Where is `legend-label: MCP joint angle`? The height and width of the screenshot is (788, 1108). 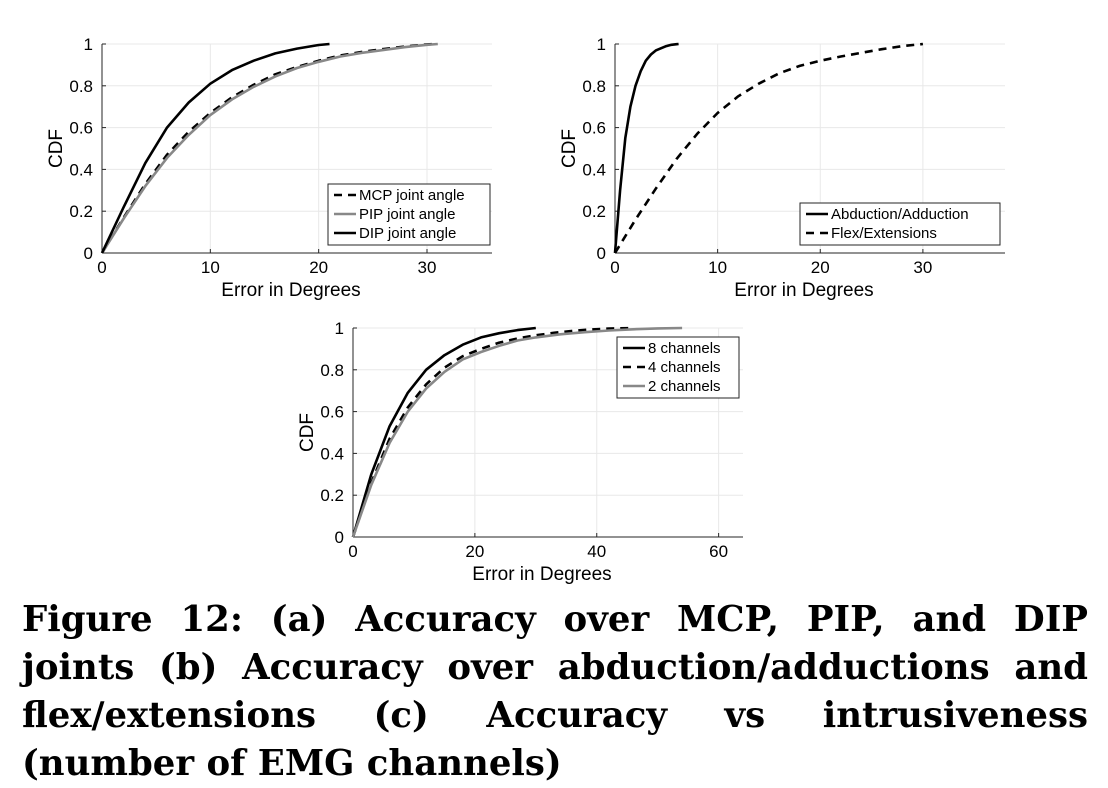
legend-label: MCP joint angle is located at coordinates (412, 195).